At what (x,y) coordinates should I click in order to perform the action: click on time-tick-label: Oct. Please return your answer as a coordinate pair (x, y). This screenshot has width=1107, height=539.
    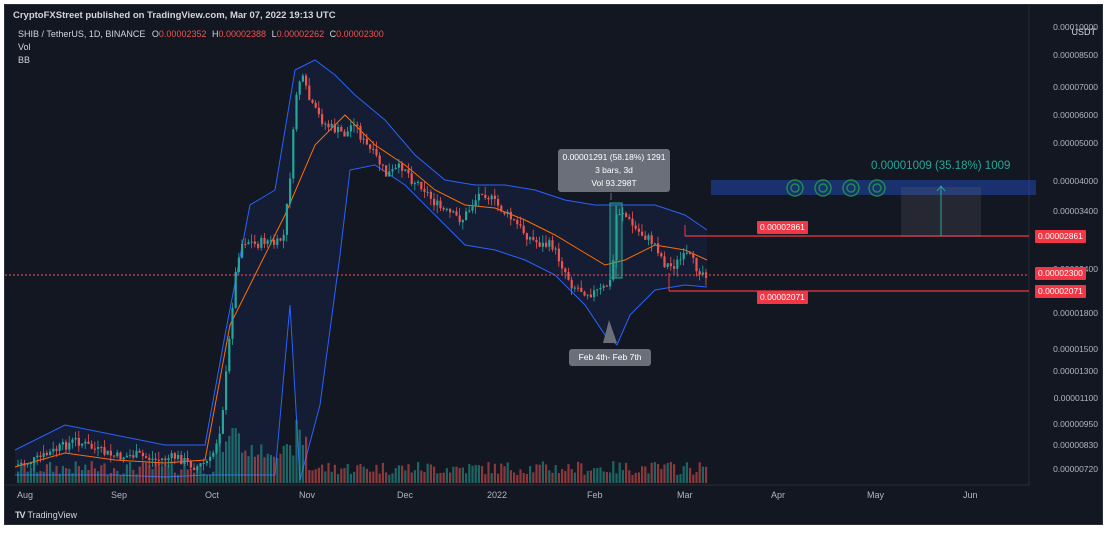
    Looking at the image, I should click on (212, 495).